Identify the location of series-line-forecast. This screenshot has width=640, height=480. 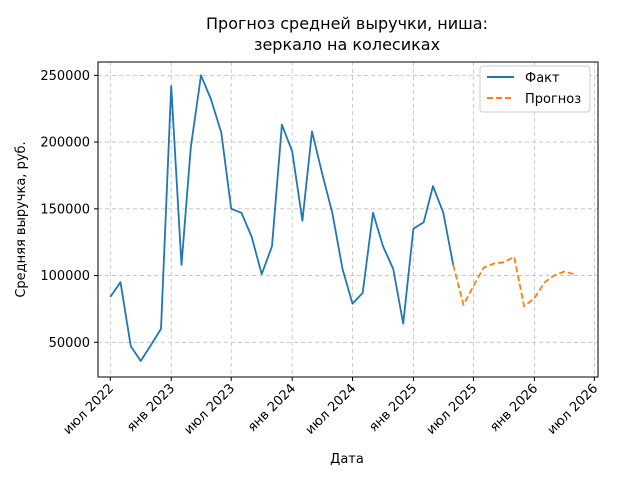
(513, 281).